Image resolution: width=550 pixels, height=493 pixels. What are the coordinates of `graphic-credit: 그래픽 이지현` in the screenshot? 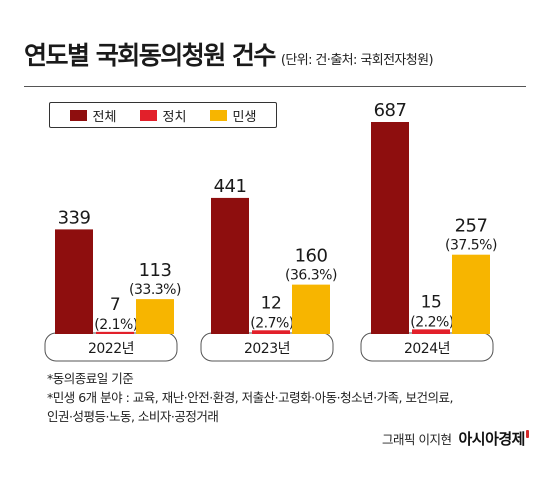 It's located at (417, 439).